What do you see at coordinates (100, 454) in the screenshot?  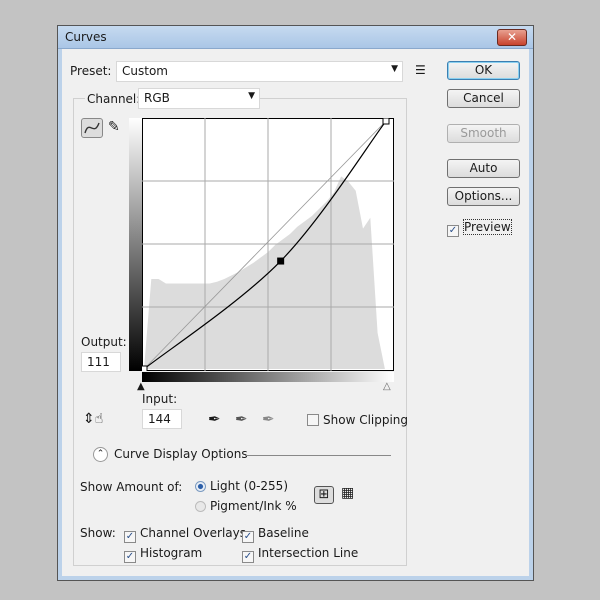 I see `collapse-icon: ⌃` at bounding box center [100, 454].